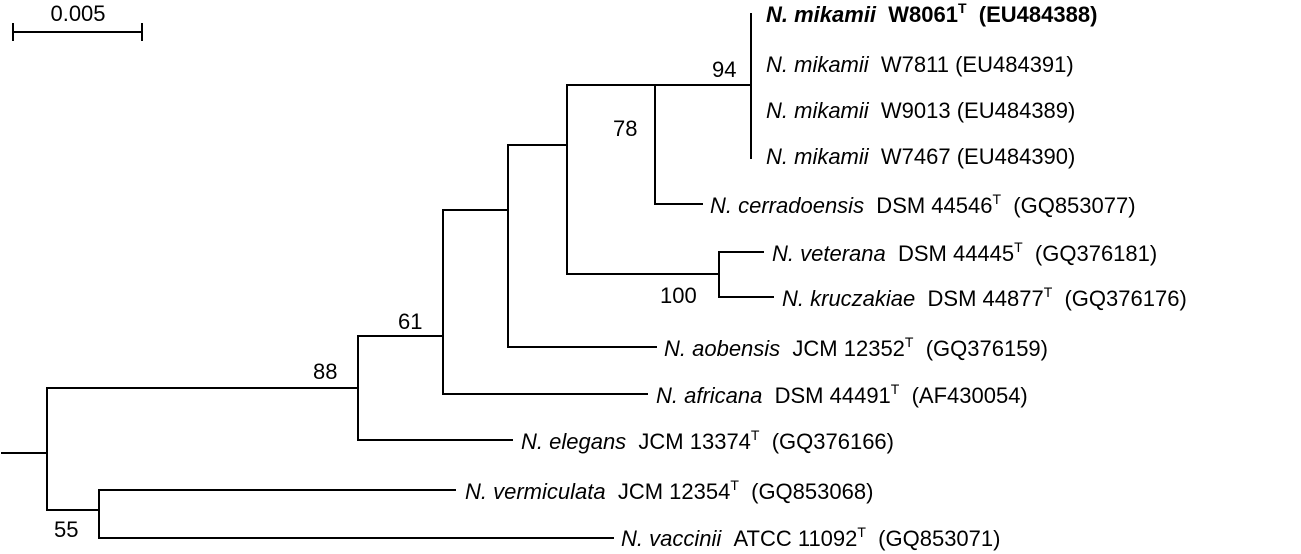  I want to click on taxon-strain: JCM 12352, so click(842, 348).